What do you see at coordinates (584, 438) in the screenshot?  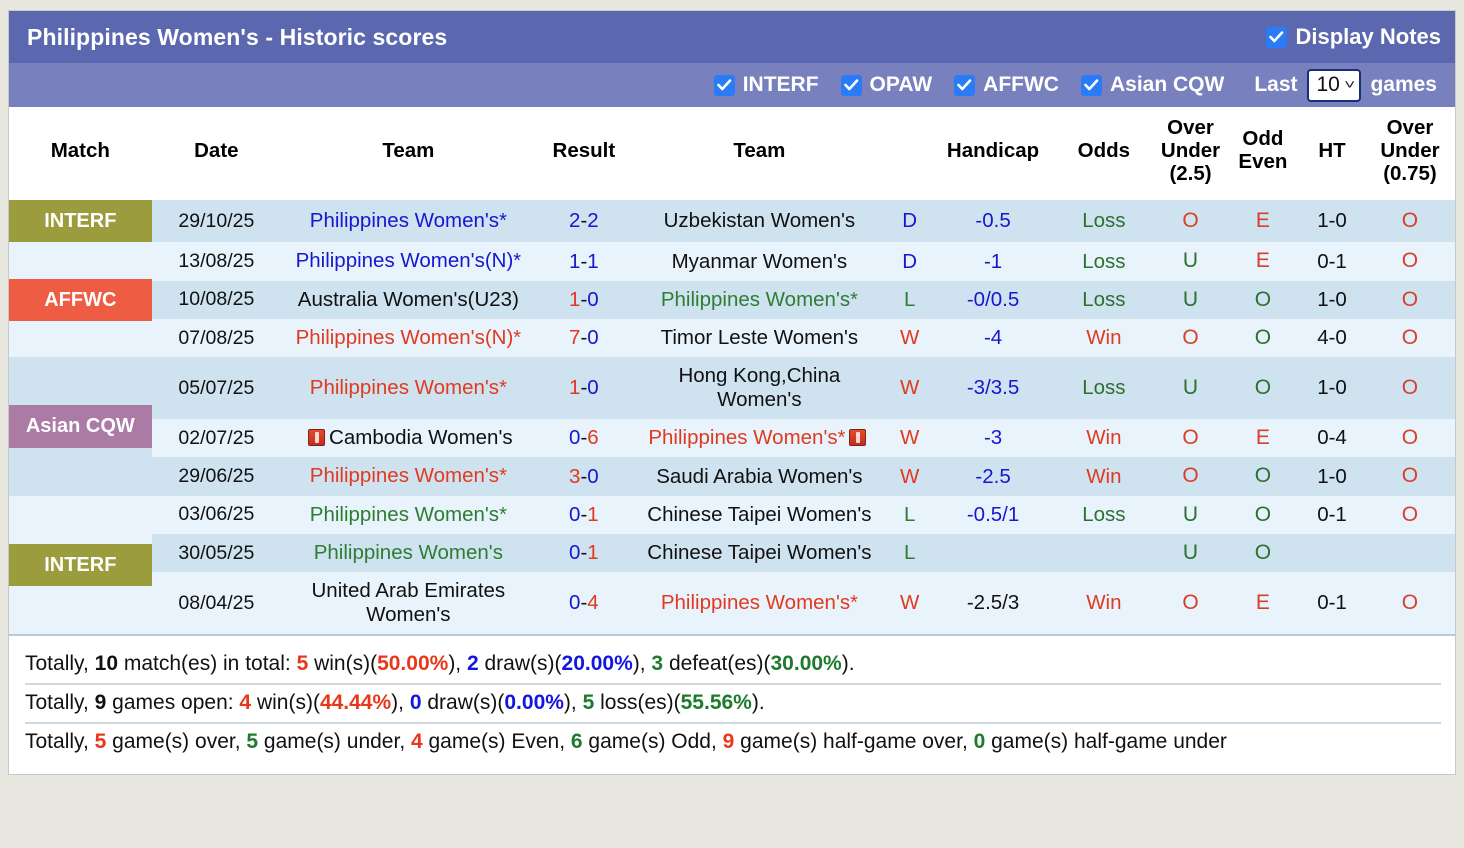 I see `match-score: 0-6` at bounding box center [584, 438].